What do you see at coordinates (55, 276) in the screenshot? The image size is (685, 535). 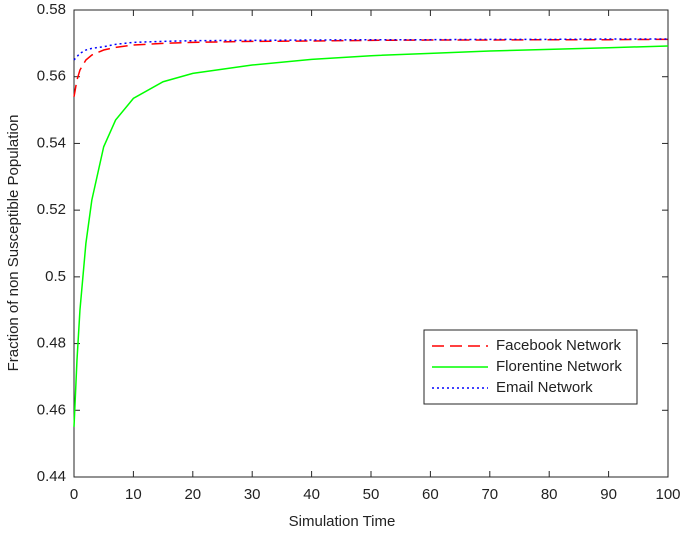 I see `y-tick-label: 0.5` at bounding box center [55, 276].